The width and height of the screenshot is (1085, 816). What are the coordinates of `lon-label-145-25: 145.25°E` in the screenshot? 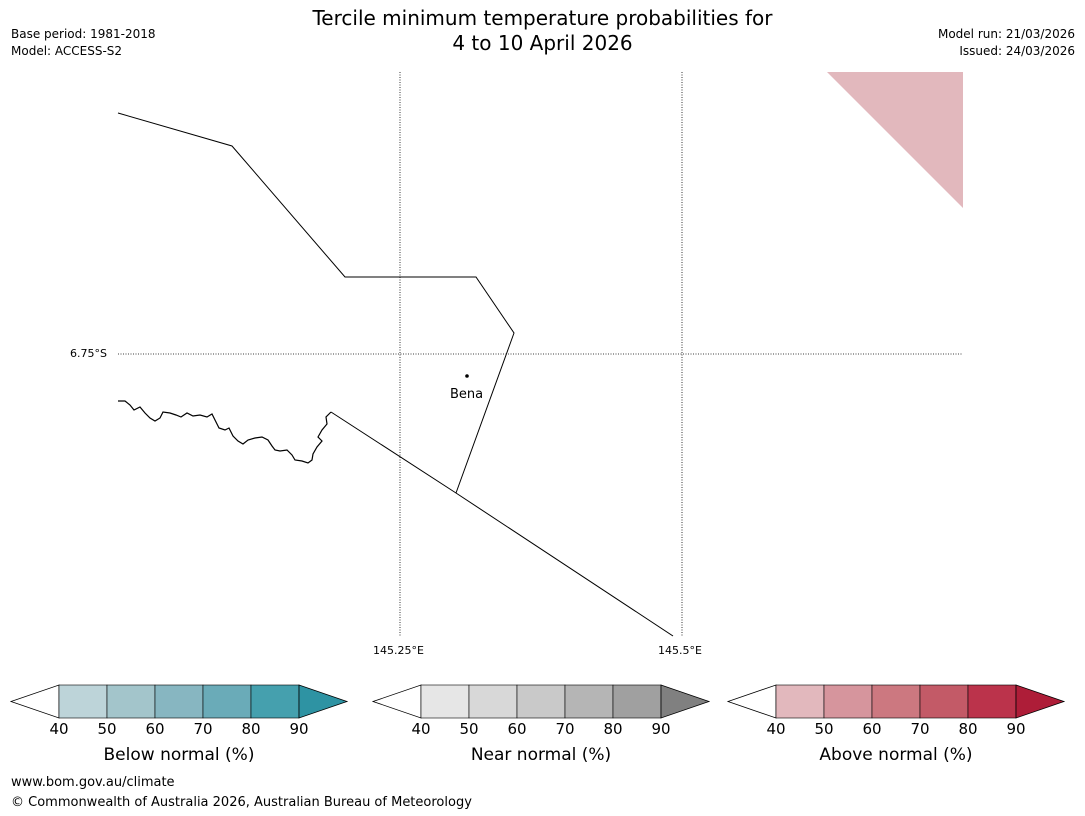 It's located at (398, 650).